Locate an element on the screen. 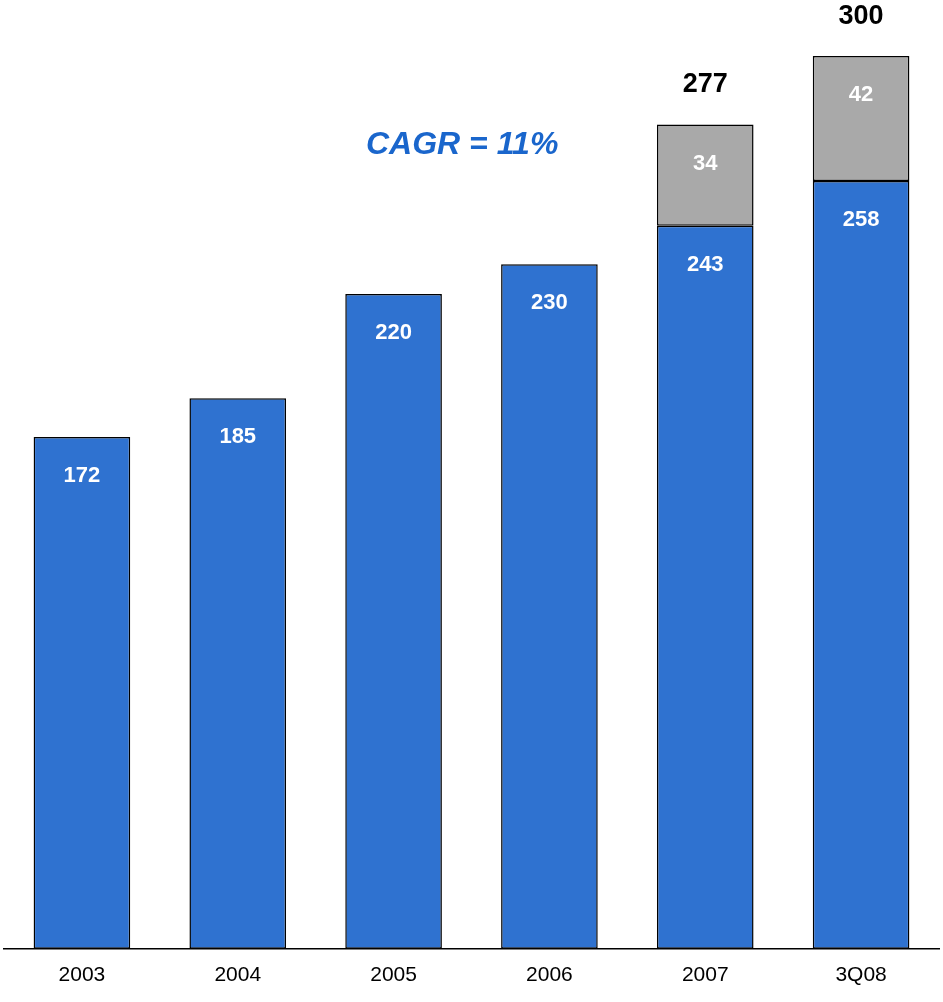 Image resolution: width=943 pixels, height=1002 pixels. data-label: 172 is located at coordinates (82, 474).